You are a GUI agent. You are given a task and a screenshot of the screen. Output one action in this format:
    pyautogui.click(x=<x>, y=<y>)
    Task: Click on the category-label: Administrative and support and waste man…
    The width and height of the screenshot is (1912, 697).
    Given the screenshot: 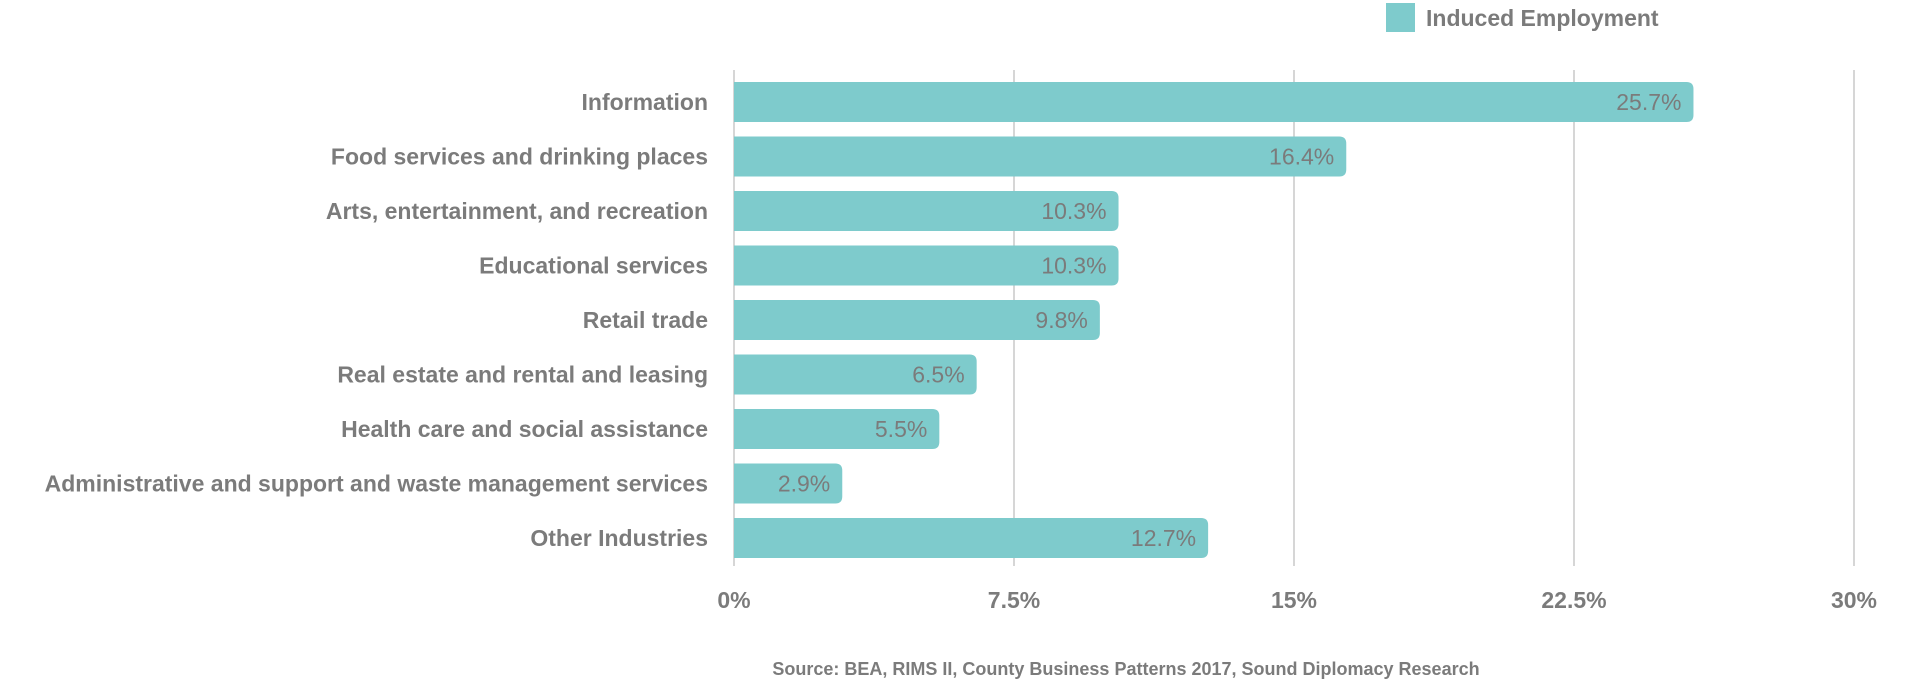 What is the action you would take?
    pyautogui.click(x=376, y=484)
    